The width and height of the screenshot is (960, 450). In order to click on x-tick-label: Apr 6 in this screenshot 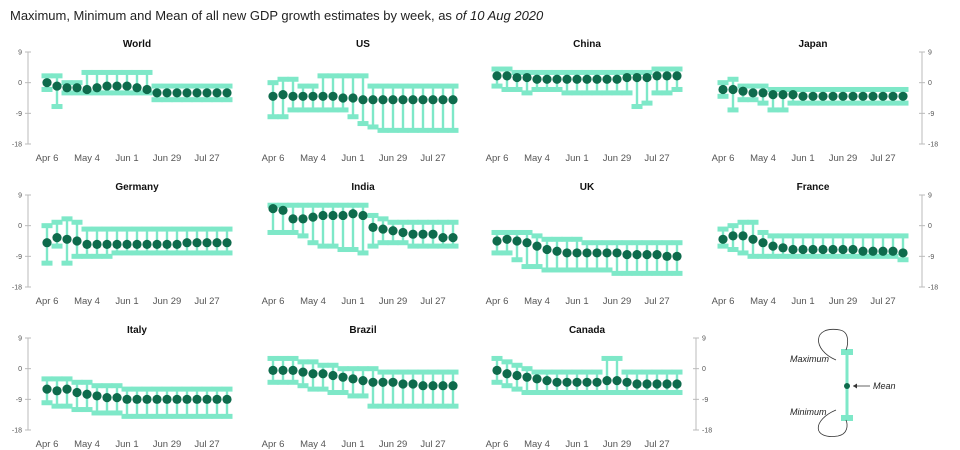, I will do `click(497, 158)`.